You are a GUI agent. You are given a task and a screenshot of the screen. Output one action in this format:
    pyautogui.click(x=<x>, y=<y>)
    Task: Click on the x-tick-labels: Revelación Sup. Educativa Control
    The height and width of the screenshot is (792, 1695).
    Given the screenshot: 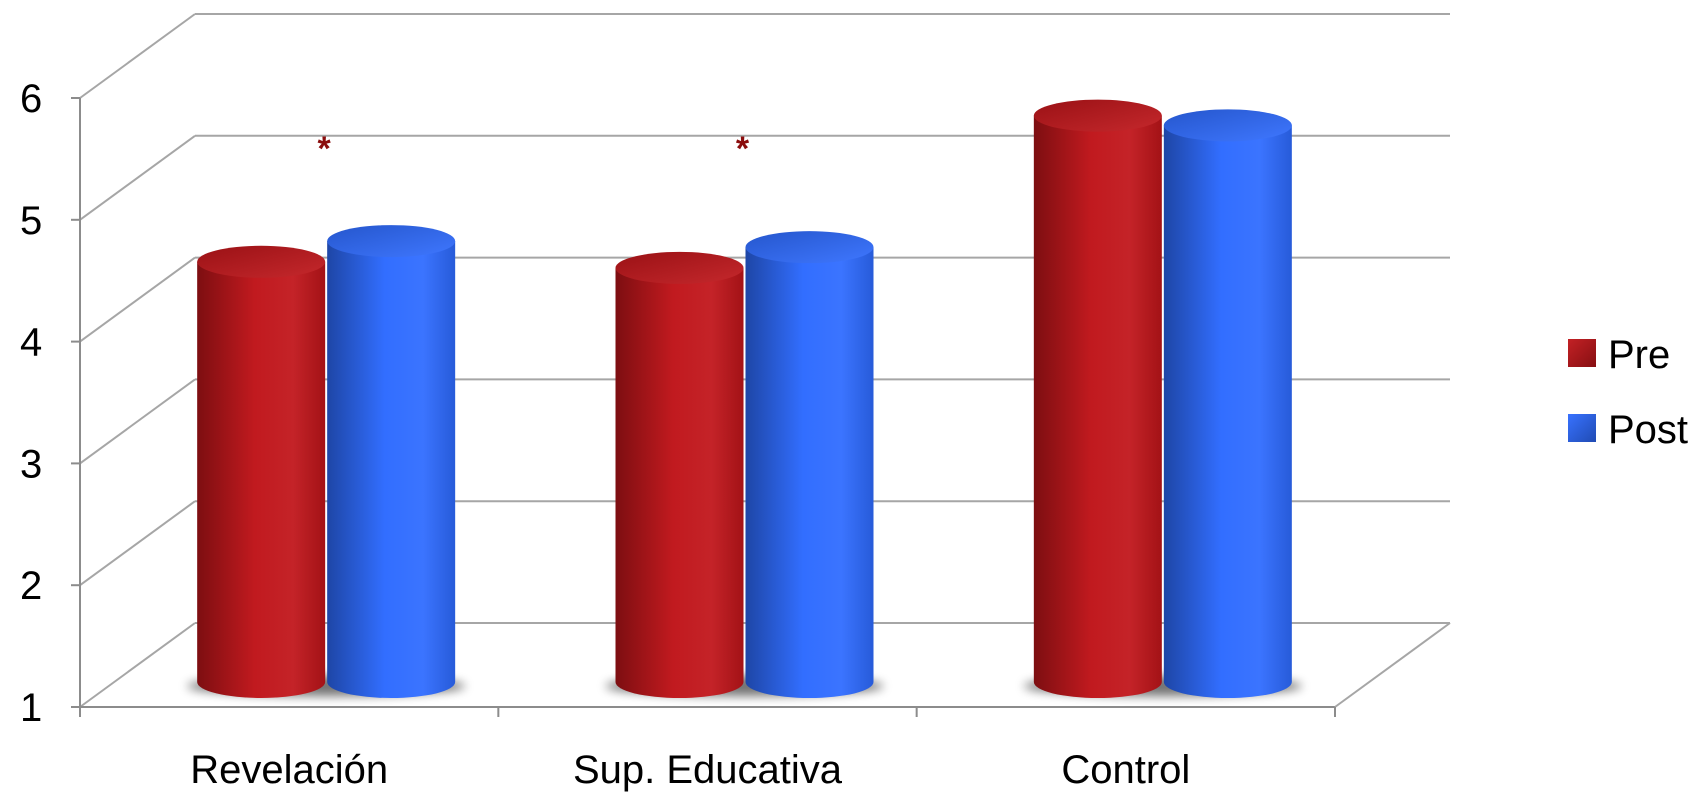 What is the action you would take?
    pyautogui.click(x=690, y=770)
    